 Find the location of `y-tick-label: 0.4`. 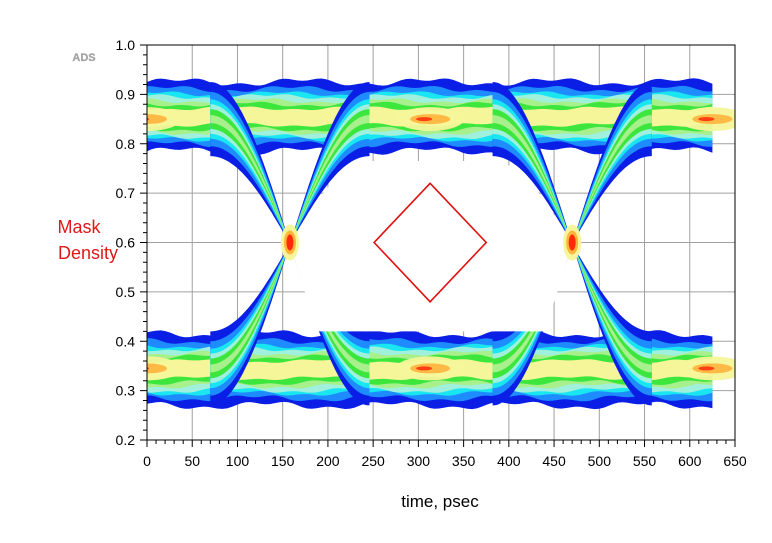

y-tick-label: 0.4 is located at coordinates (126, 341).